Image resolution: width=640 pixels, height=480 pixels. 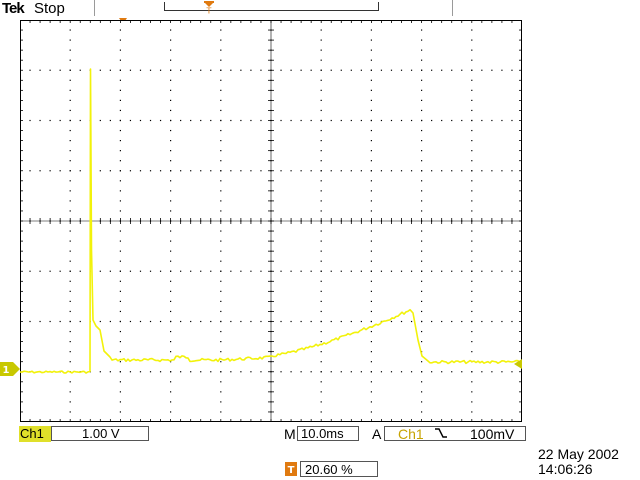 I want to click on trigger-level: 100mV, so click(x=492, y=434).